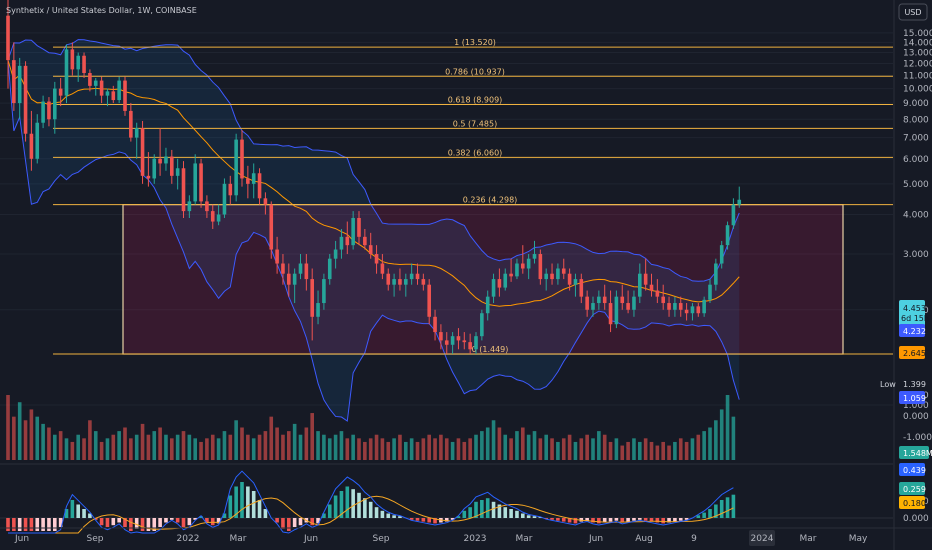 This screenshot has height=550, width=932. I want to click on price-badge: 4.453, so click(914, 308).